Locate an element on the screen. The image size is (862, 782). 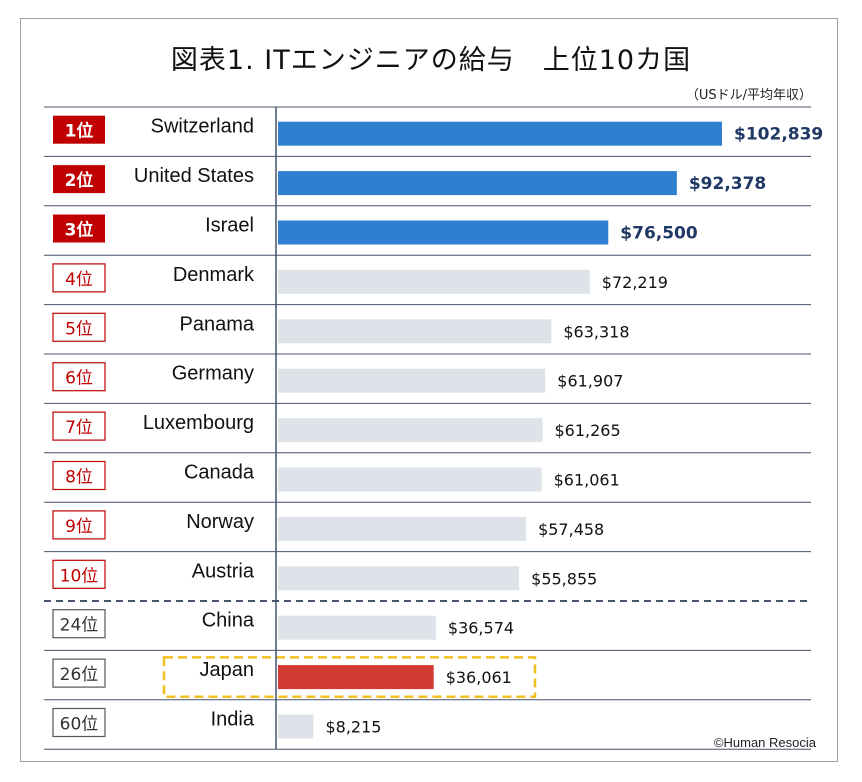
rank-label: 6位 is located at coordinates (79, 379).